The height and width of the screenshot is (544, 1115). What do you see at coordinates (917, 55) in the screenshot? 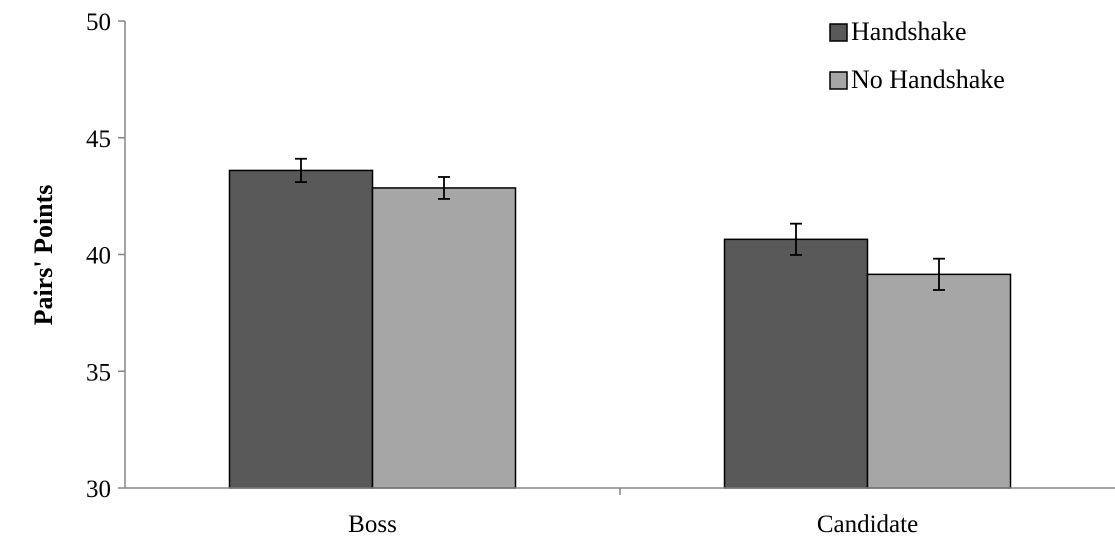
I see `legend: Handshake No Handshake` at bounding box center [917, 55].